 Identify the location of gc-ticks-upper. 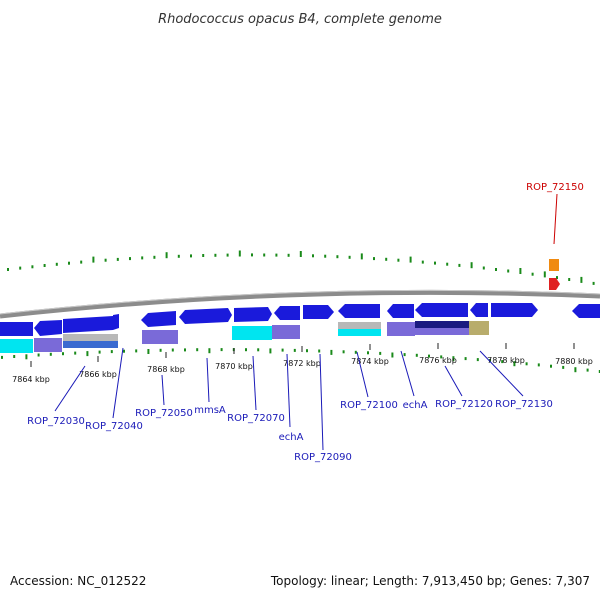
(301, 267).